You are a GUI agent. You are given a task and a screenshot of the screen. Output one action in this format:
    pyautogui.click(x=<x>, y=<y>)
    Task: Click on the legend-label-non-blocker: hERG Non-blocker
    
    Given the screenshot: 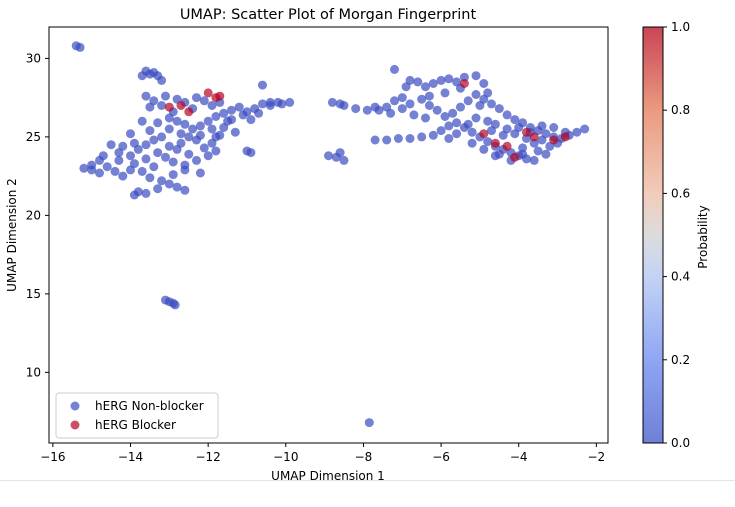 What is the action you would take?
    pyautogui.click(x=149, y=406)
    